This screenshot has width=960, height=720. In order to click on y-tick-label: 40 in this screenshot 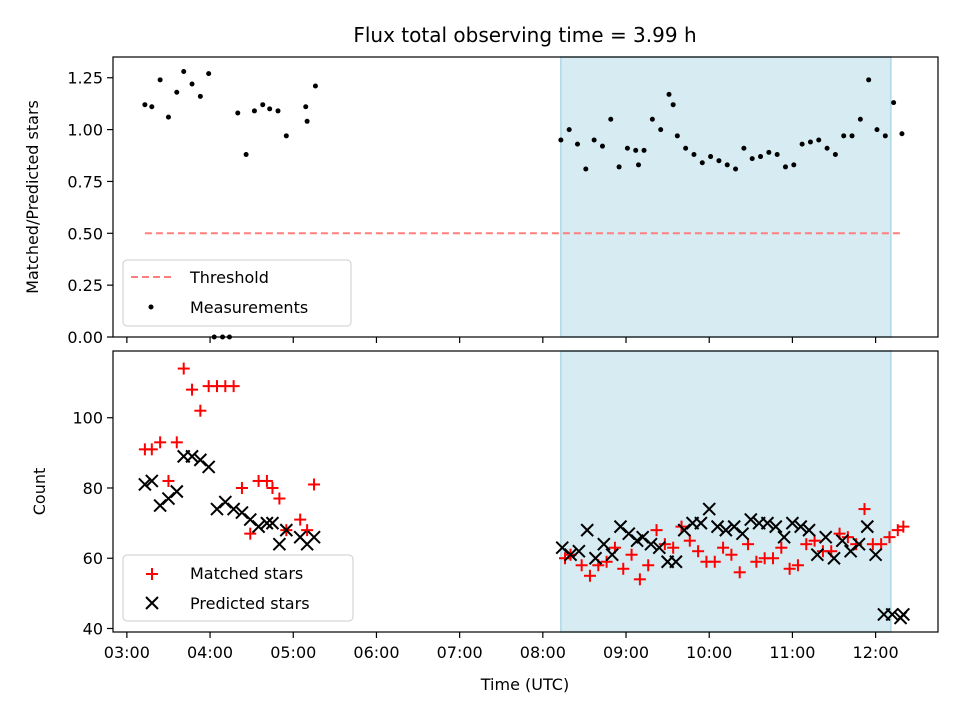, I will do `click(93, 628)`.